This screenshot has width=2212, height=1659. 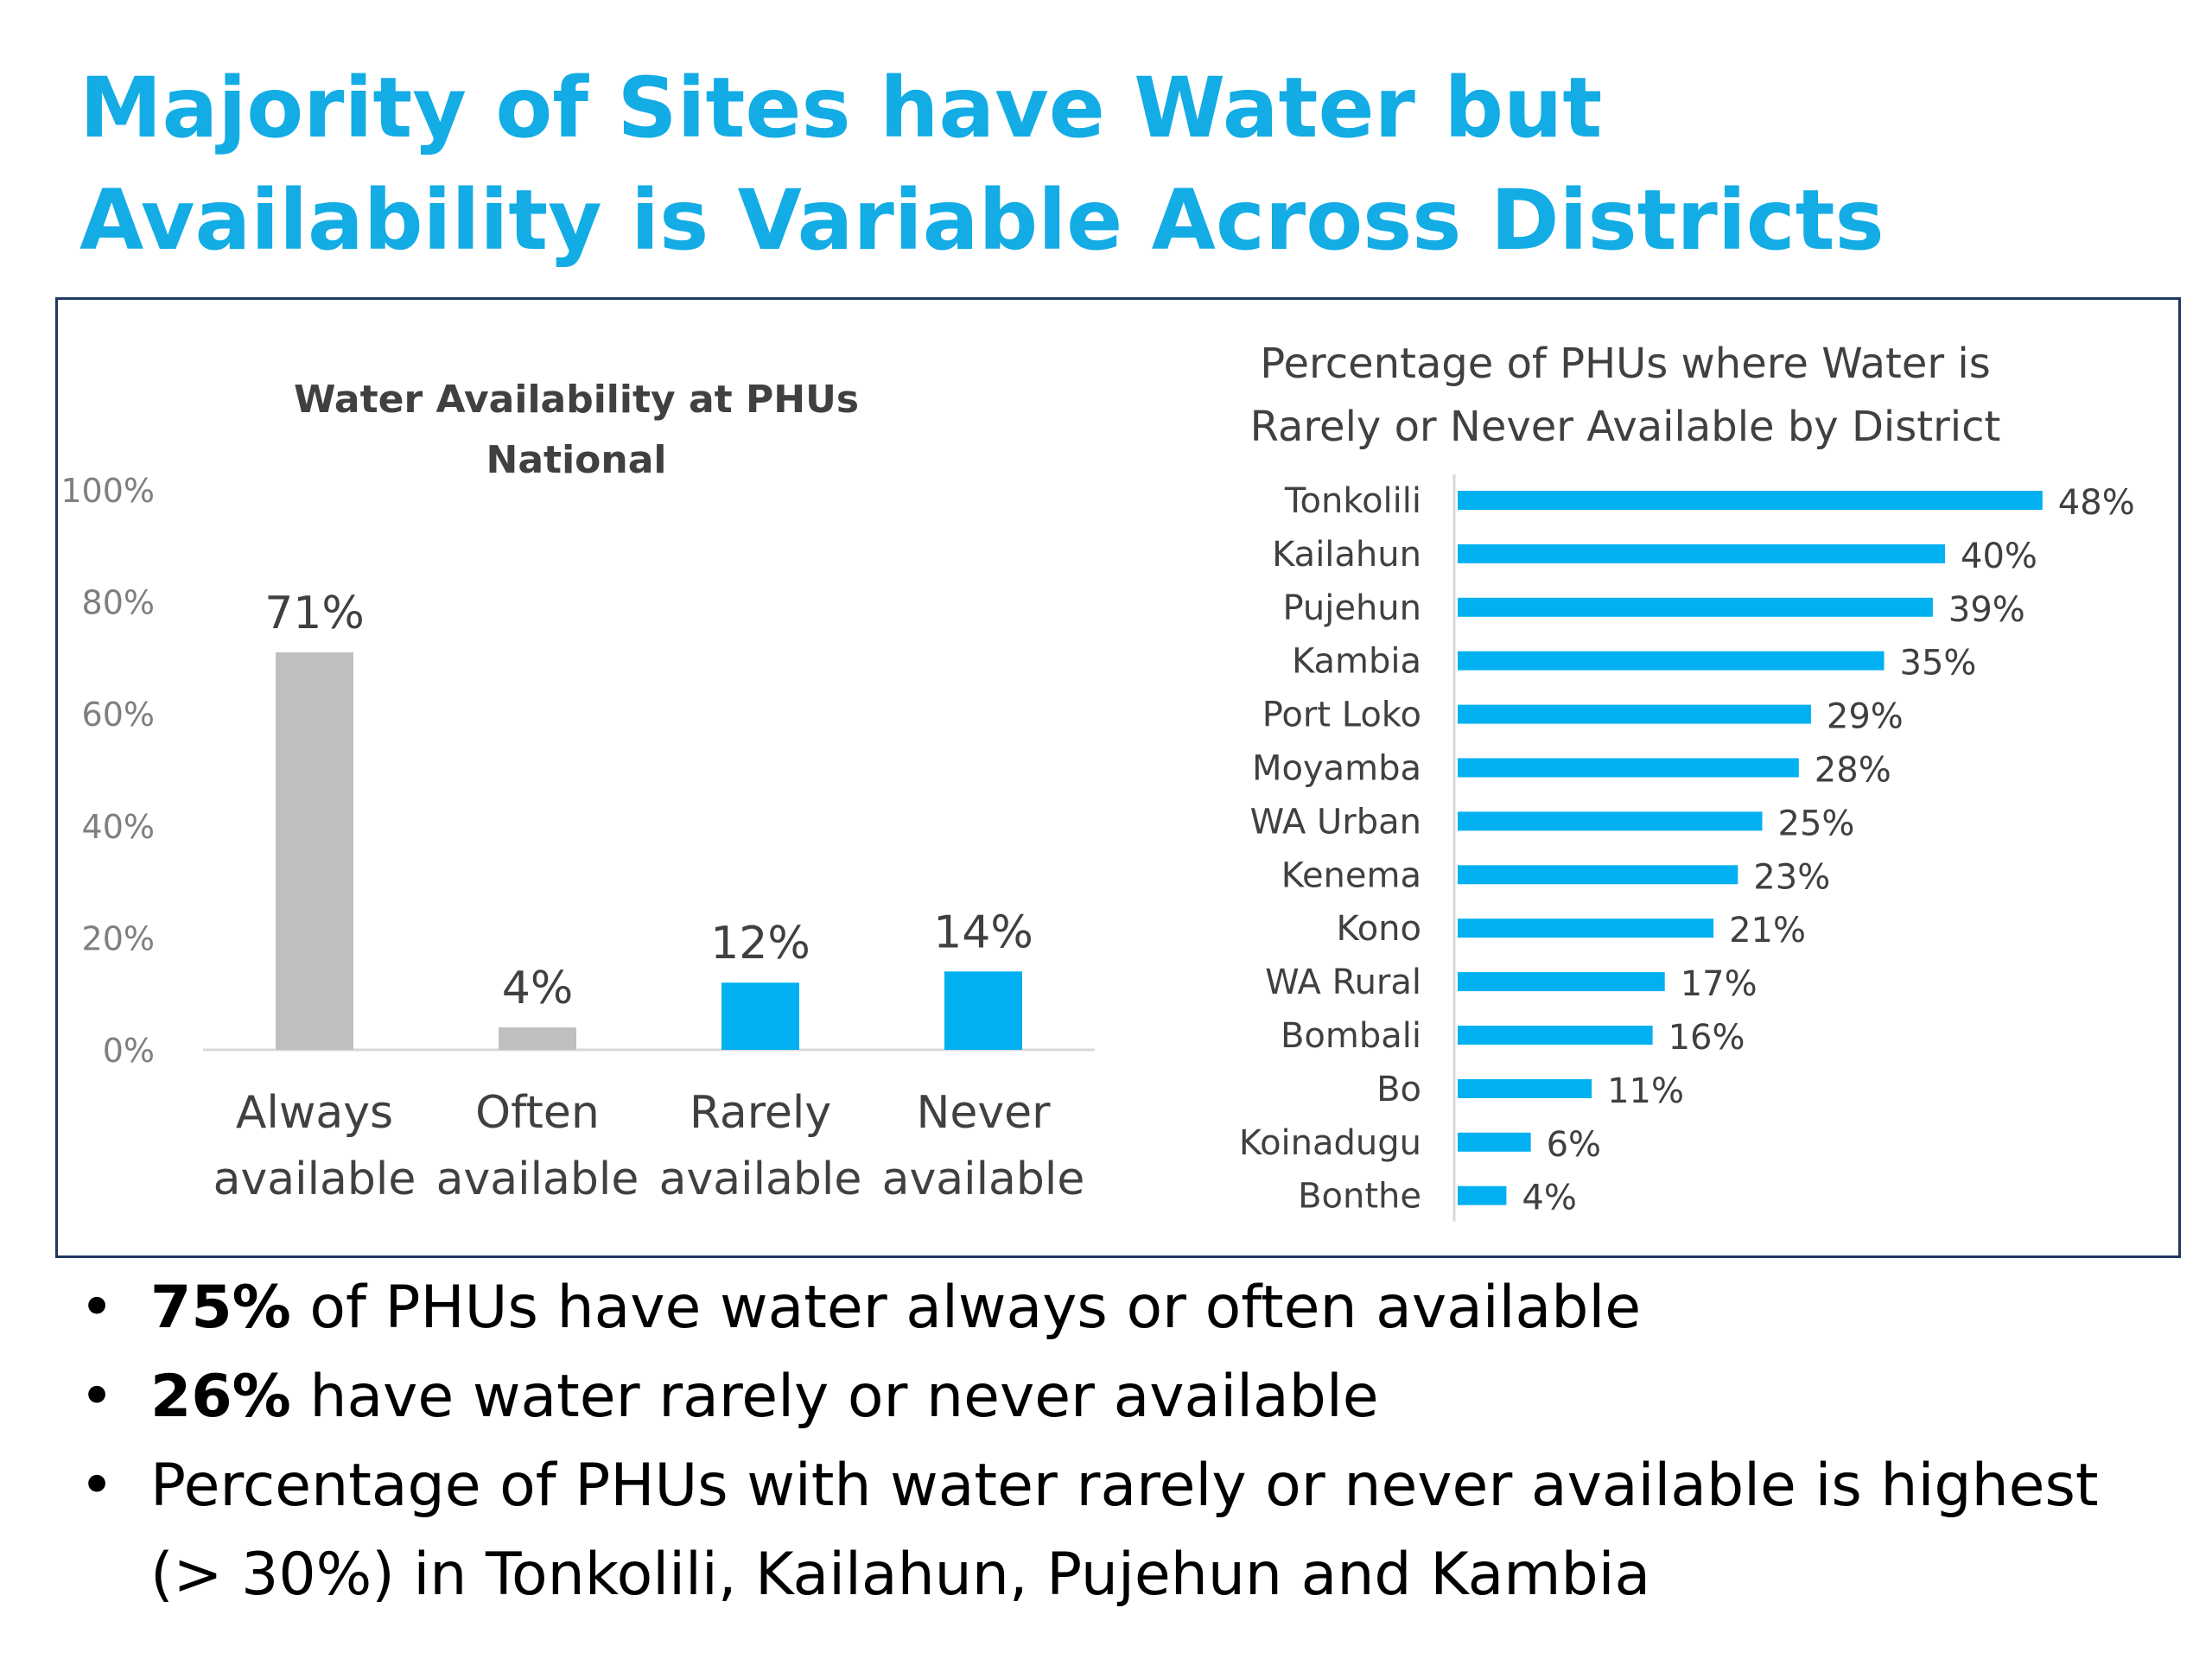 I want to click on district-label: Kenema, so click(x=1351, y=875).